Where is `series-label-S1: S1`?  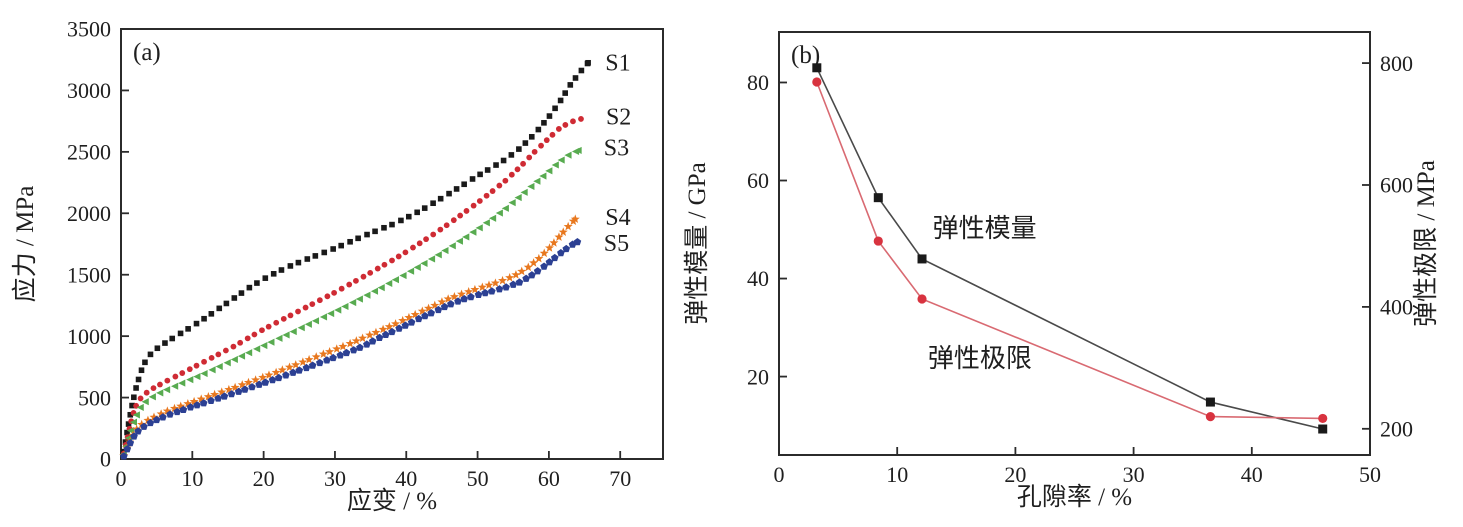
series-label-S1: S1 is located at coordinates (617, 64).